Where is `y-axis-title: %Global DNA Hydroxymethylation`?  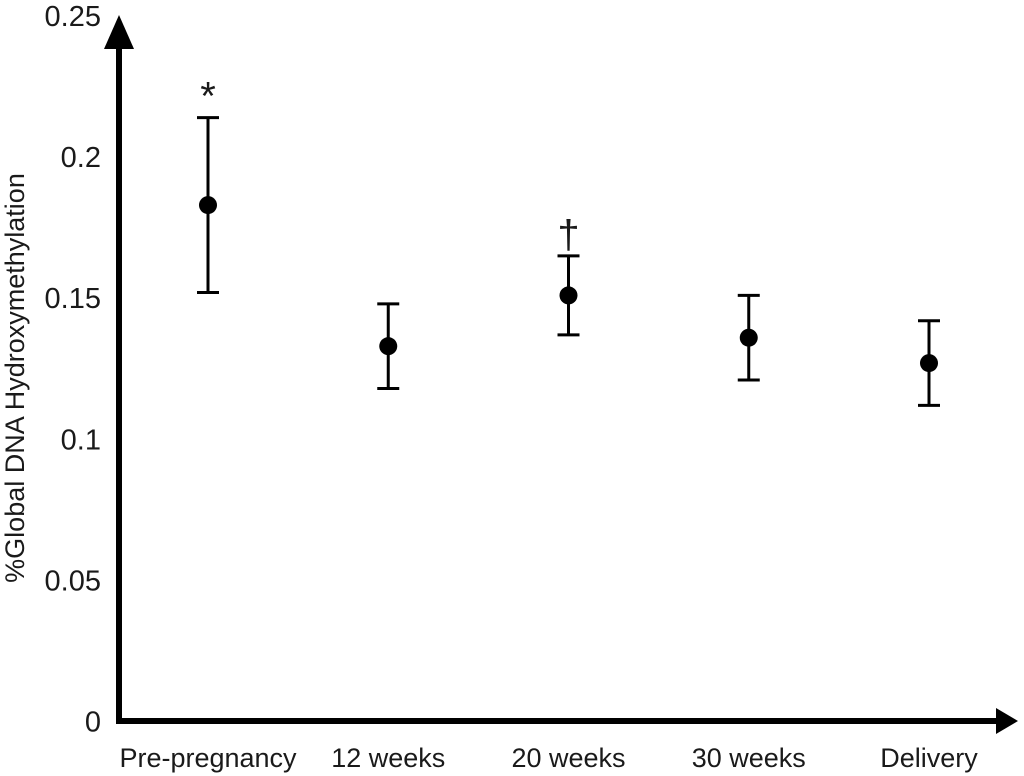
y-axis-title: %Global DNA Hydroxymethylation is located at coordinates (15, 378).